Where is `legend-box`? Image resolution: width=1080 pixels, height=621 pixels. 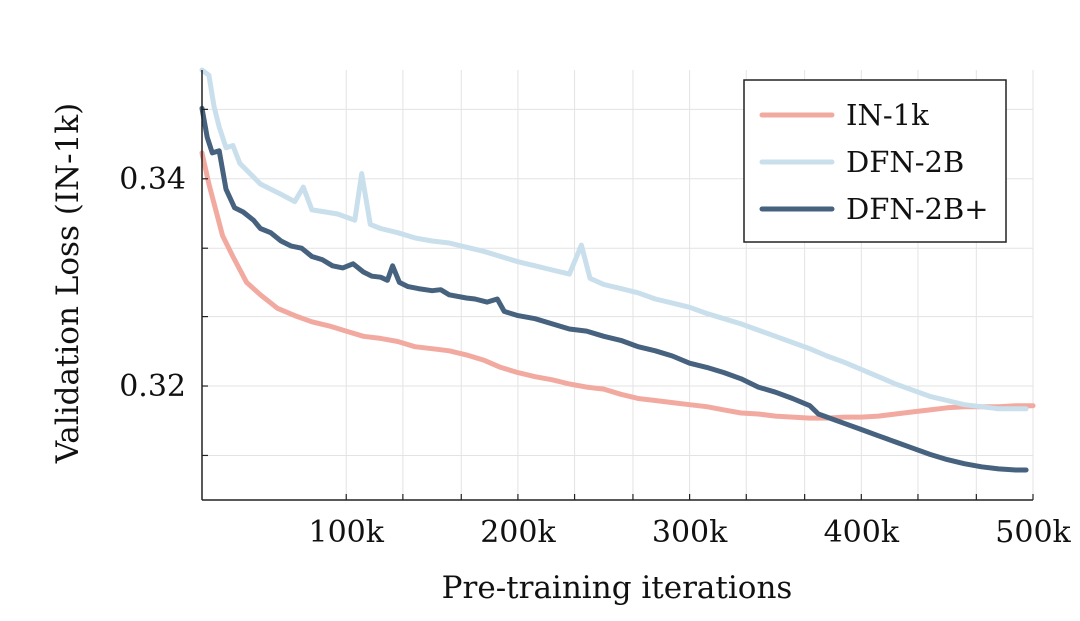
legend-box is located at coordinates (875, 161).